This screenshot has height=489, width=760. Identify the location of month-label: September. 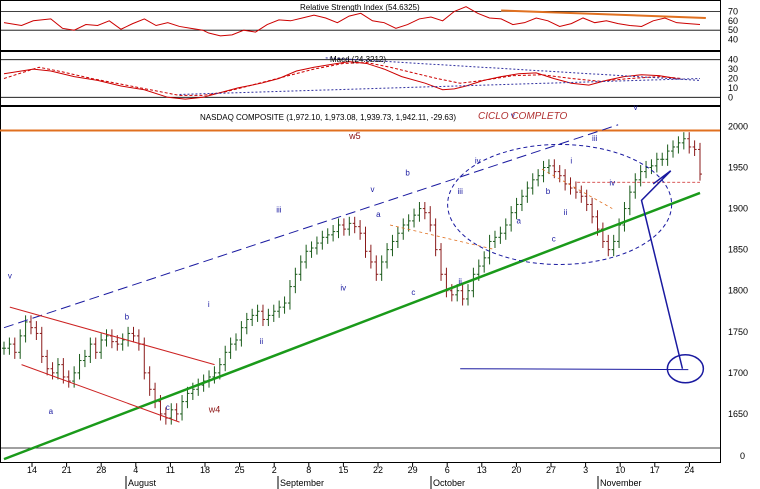
(302, 483).